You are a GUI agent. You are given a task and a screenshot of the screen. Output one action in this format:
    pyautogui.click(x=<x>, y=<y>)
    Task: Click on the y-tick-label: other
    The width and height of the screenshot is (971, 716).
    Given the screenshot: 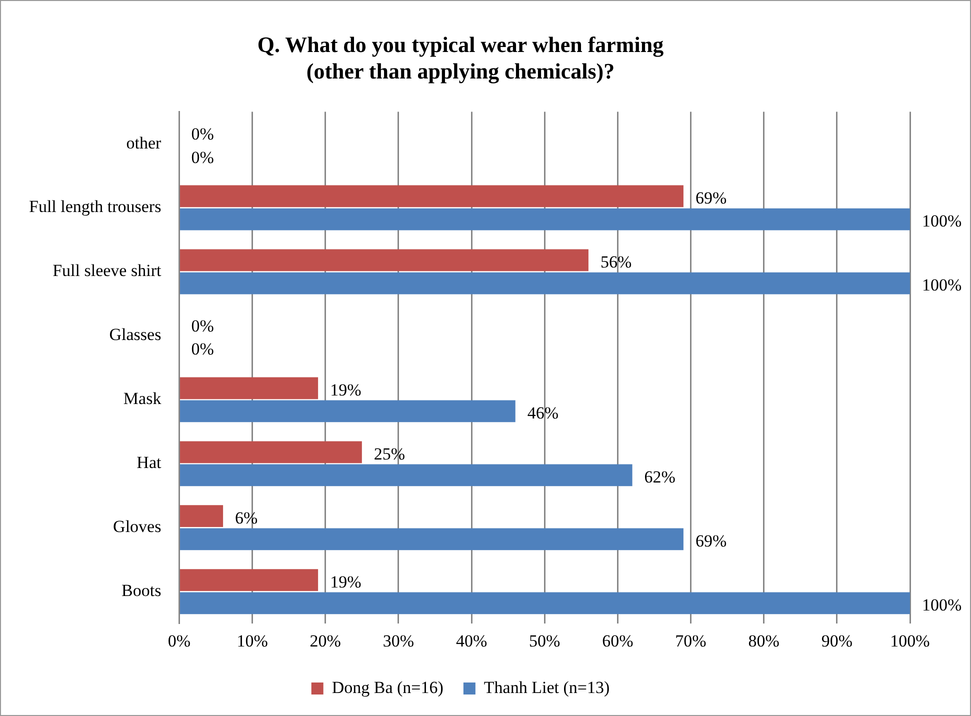 What is the action you would take?
    pyautogui.click(x=144, y=142)
    